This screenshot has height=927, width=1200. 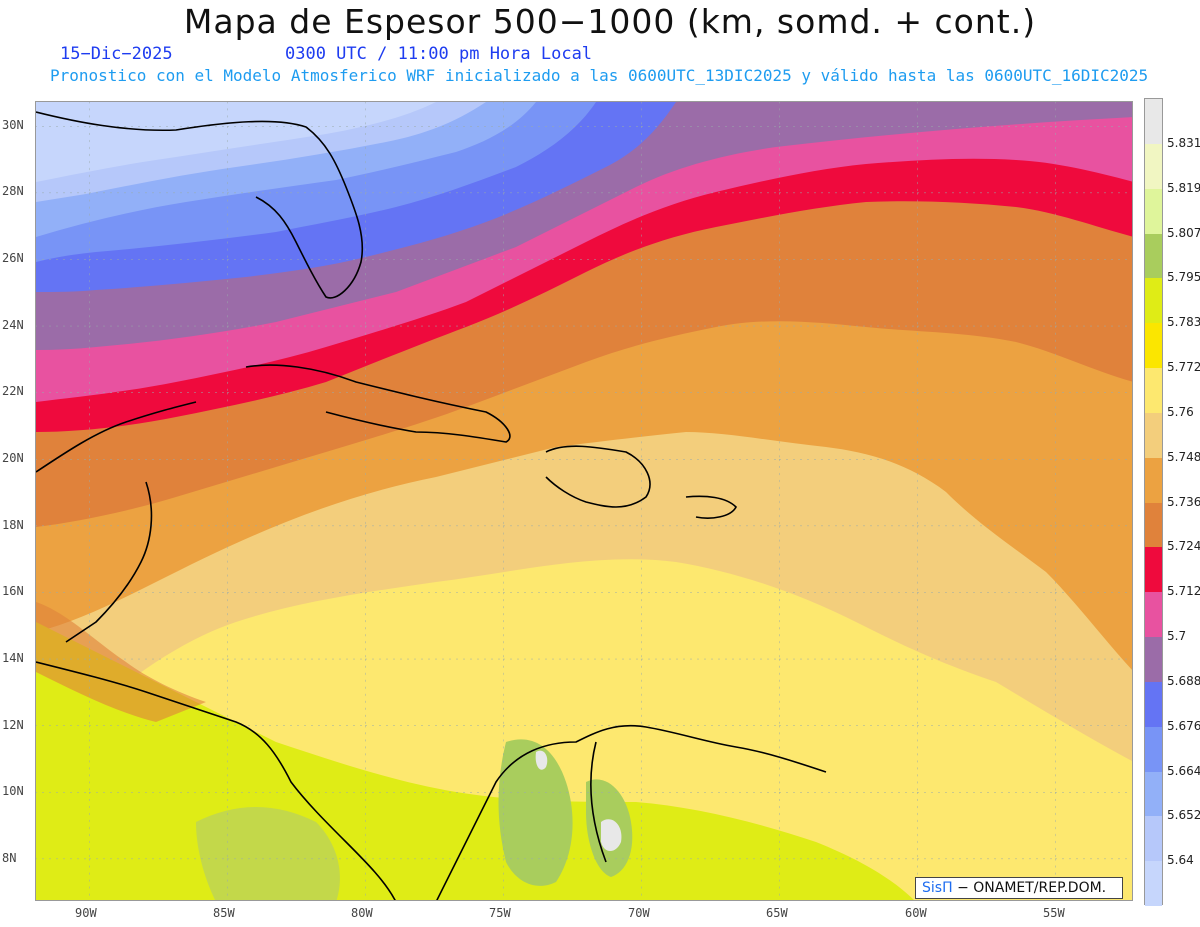 I want to click on lat-label: 18N, so click(x=13, y=525).